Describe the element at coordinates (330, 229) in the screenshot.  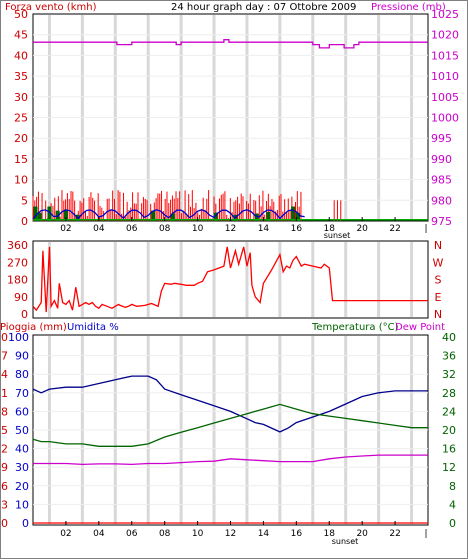
I see `x-tick-label: 18` at that location.